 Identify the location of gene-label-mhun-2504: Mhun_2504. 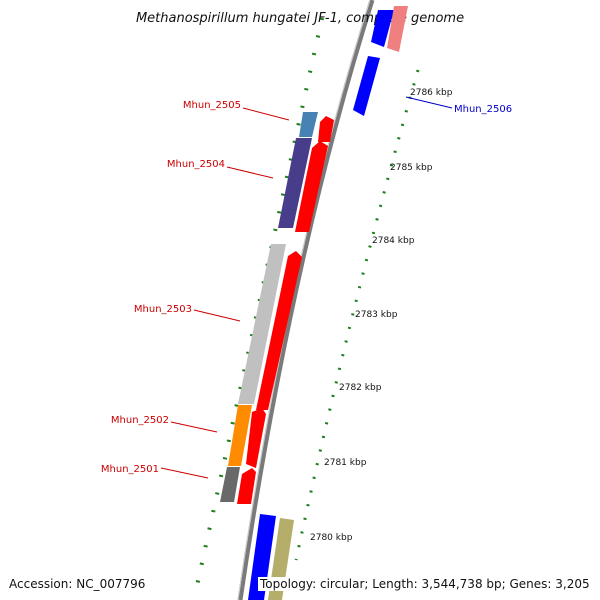
(196, 164).